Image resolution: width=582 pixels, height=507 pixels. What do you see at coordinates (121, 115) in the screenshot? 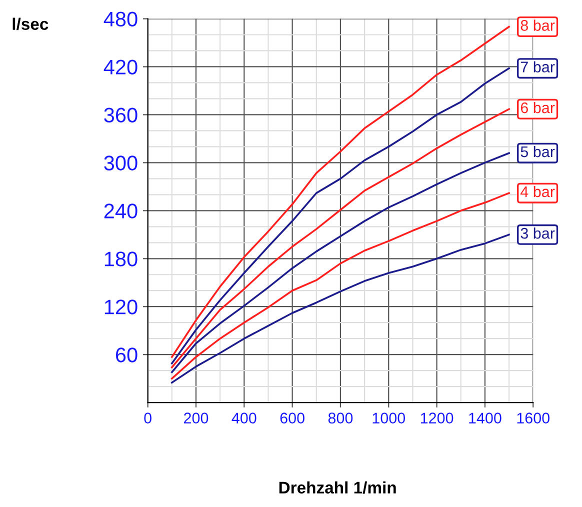
I see `y-tick-label: 360` at bounding box center [121, 115].